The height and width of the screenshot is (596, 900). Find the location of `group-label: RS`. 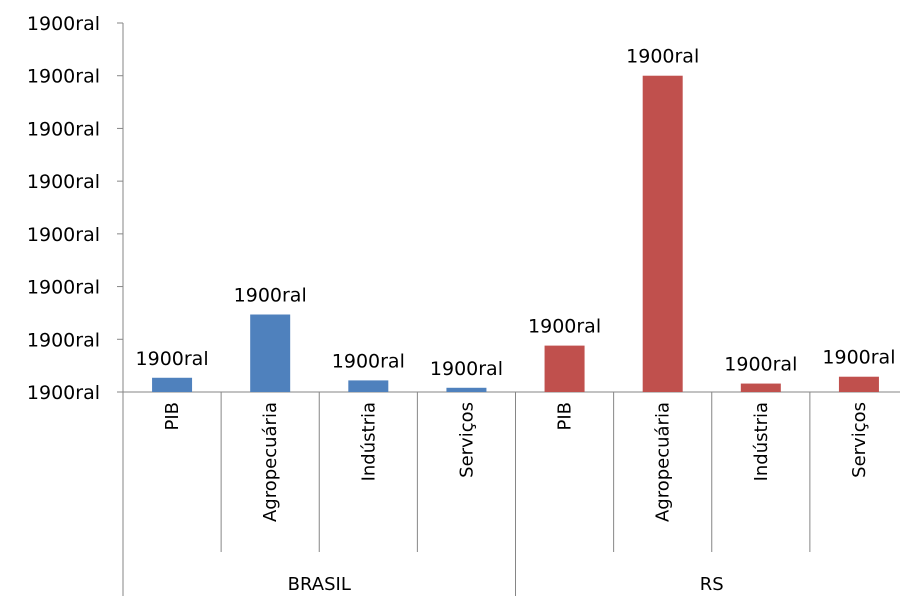

group-label: RS is located at coordinates (712, 584).